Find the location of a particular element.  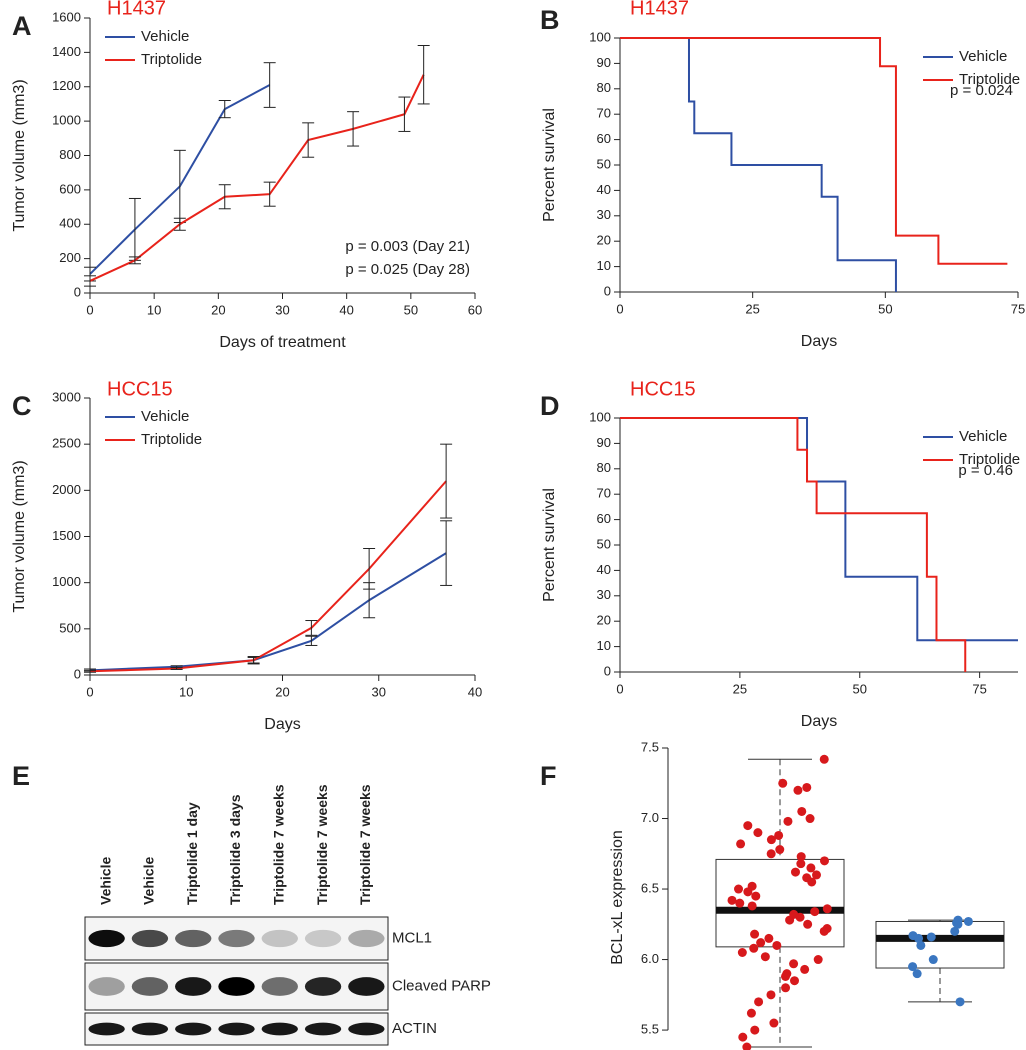

panel-title: H1437 is located at coordinates (136, 9).